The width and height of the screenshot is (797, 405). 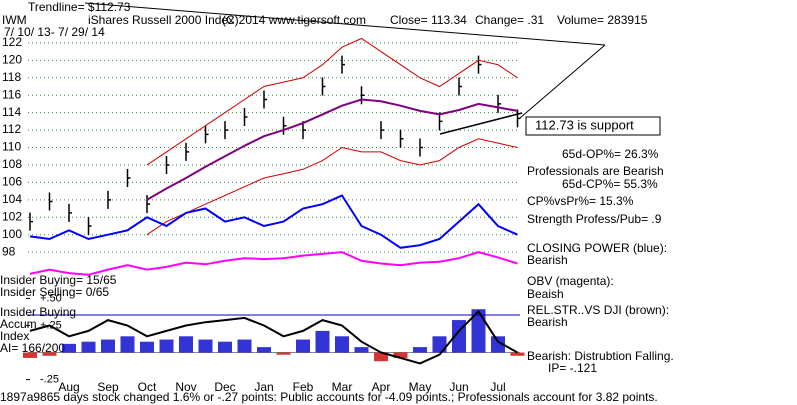 I want to click on note: Bearish: Distrubtion Falling., so click(x=600, y=356).